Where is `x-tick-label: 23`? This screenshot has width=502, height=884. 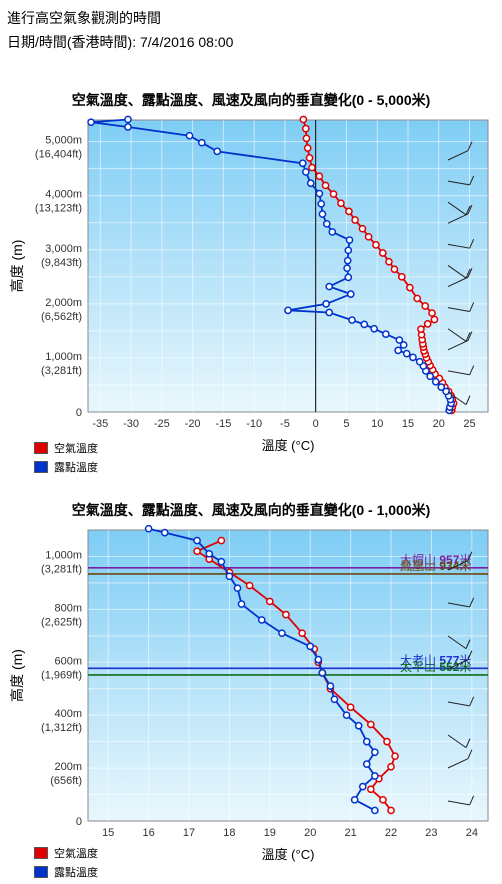 x-tick-label: 23 is located at coordinates (431, 833).